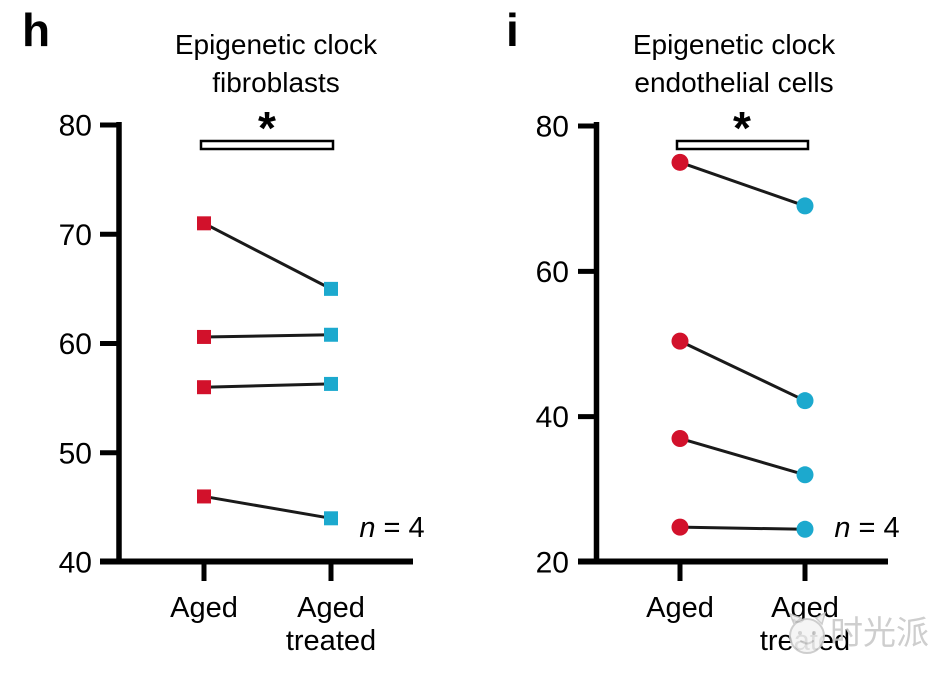 This screenshot has height=675, width=939. I want to click on panel-i-title: Epigenetic clock endothelial cells, so click(734, 64).